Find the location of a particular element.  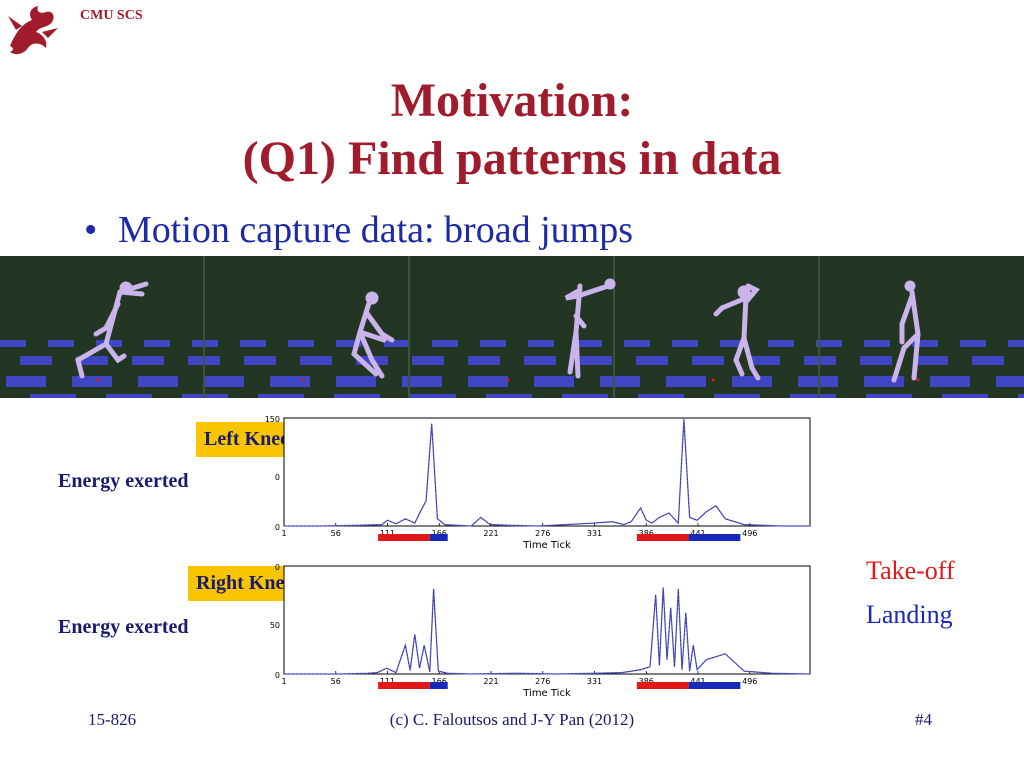

floor-tiles is located at coordinates (512, 369).